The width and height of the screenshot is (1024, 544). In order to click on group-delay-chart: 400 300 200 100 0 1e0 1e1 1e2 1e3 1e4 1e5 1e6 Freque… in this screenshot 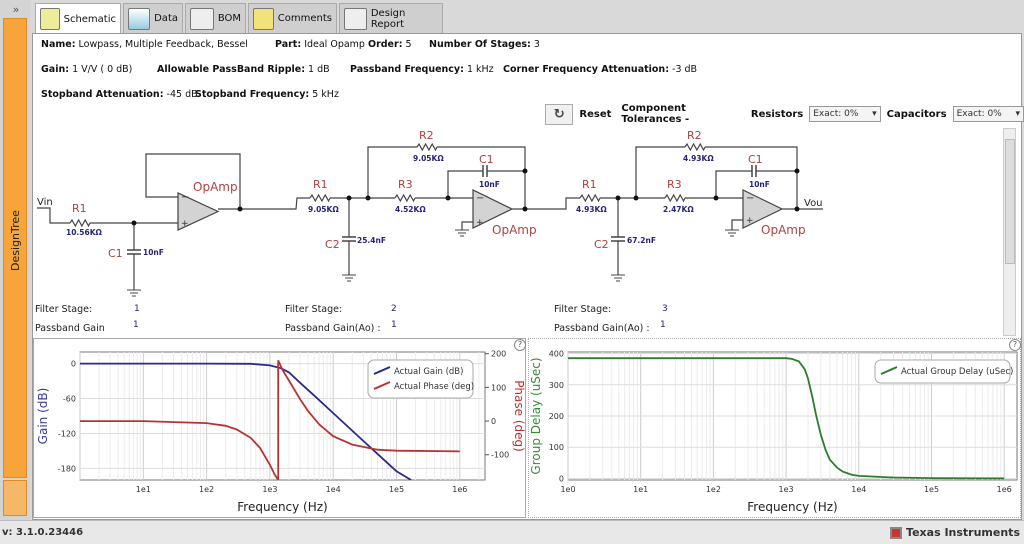, I will do `click(773, 432)`.